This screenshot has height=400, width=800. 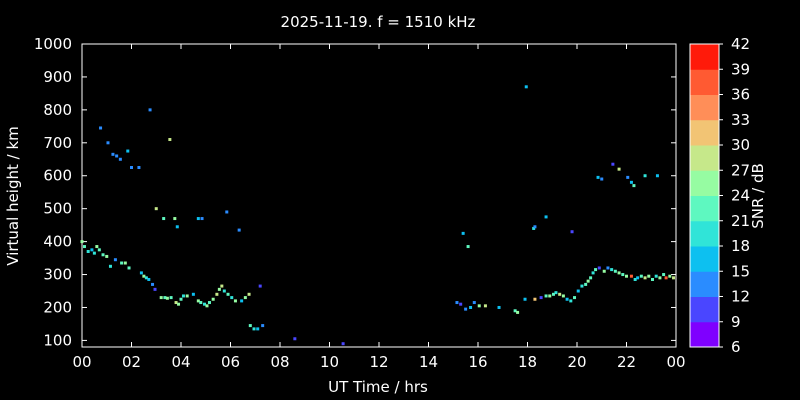 What do you see at coordinates (740, 145) in the screenshot?
I see `colorbar-tick-label: 30` at bounding box center [740, 145].